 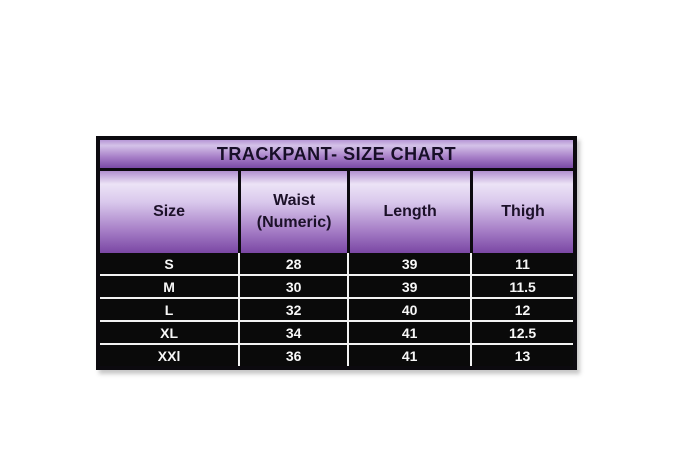 What do you see at coordinates (169, 286) in the screenshot?
I see `cell-size: M` at bounding box center [169, 286].